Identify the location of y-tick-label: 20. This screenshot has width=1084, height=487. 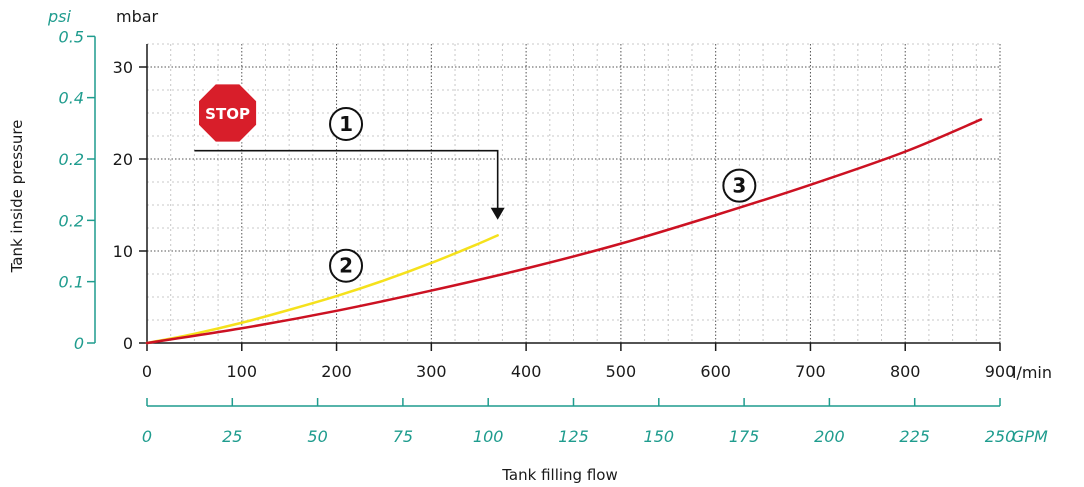
(123, 159).